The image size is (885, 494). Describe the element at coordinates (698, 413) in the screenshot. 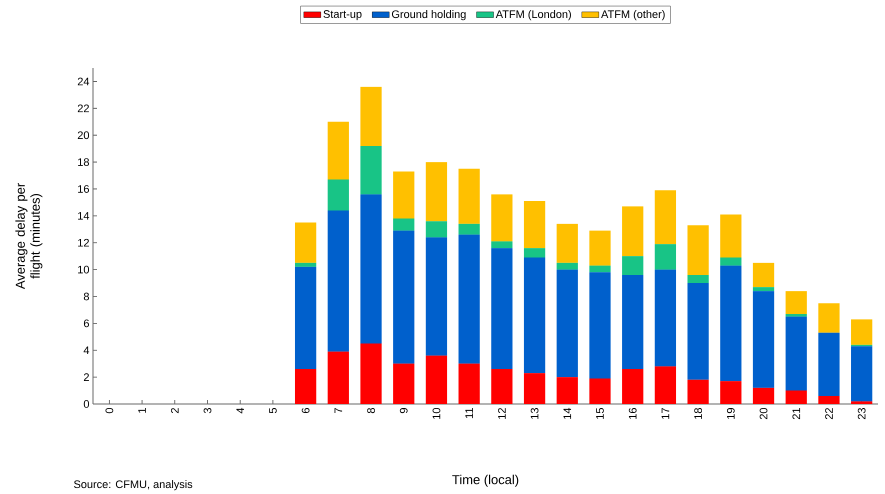

I see `x-tick-label: 18` at that location.